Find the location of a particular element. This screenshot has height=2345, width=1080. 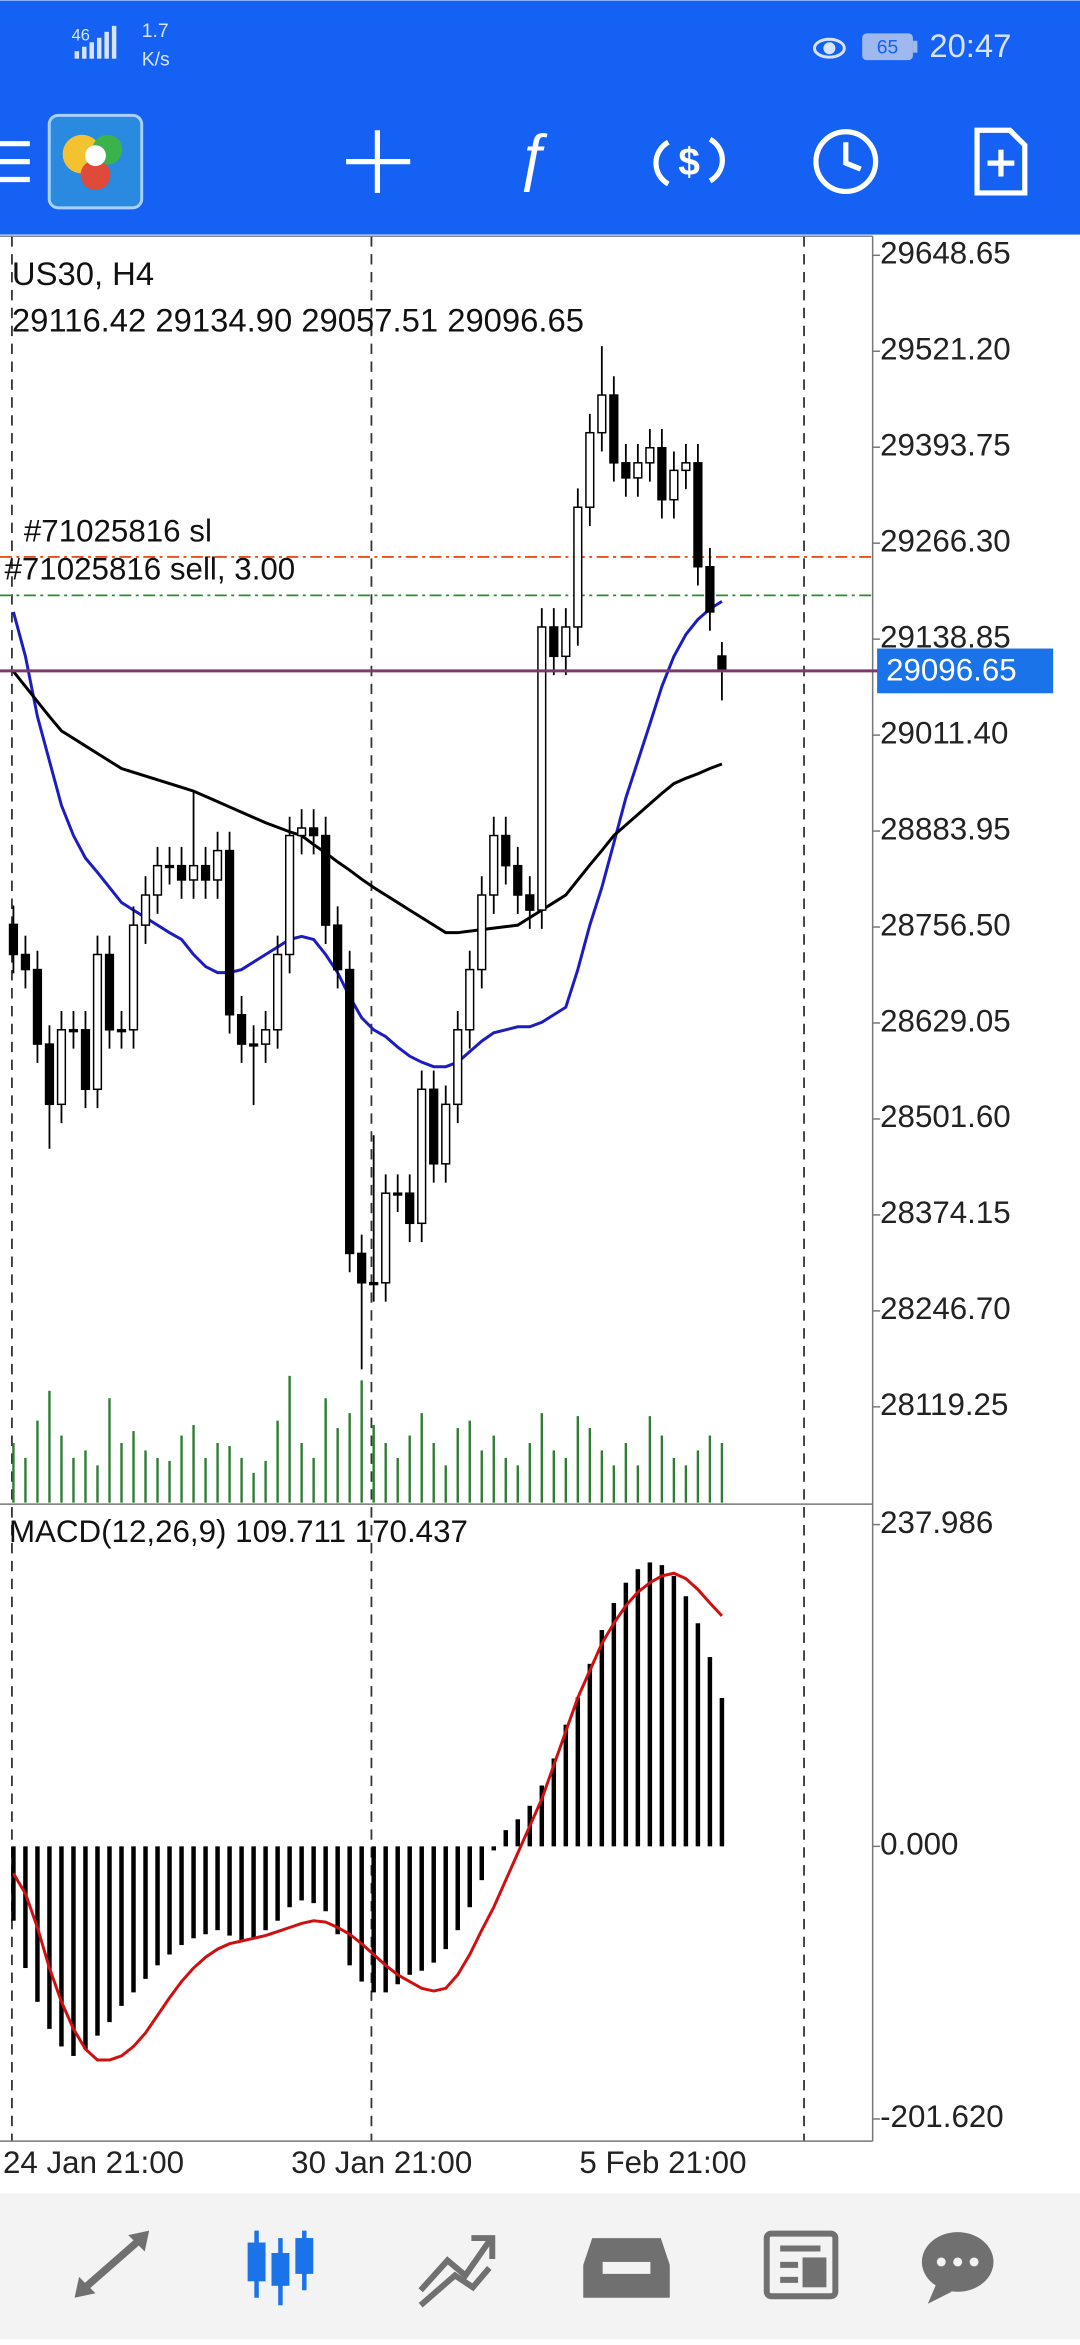

menu-button is located at coordinates (15, 162).